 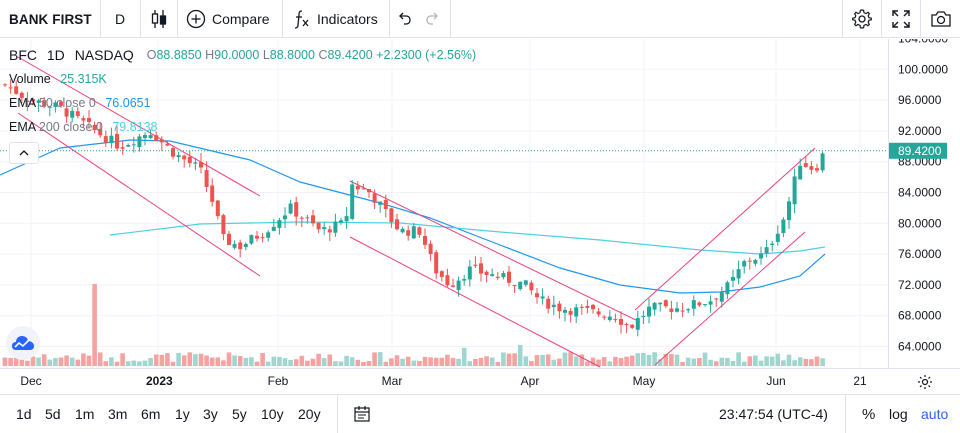 What do you see at coordinates (530, 381) in the screenshot?
I see `time-tick-label: Apr` at bounding box center [530, 381].